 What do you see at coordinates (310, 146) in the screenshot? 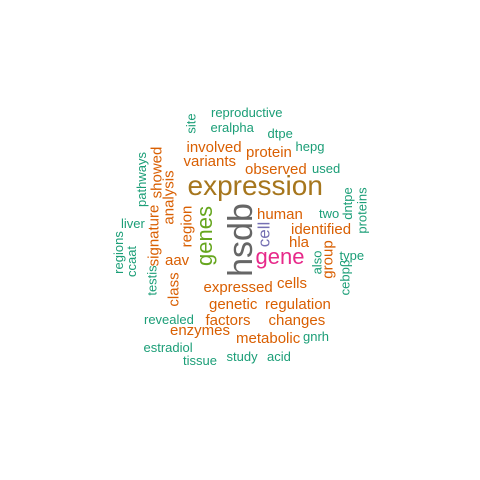
I see `word-hepg: hepg` at bounding box center [310, 146].